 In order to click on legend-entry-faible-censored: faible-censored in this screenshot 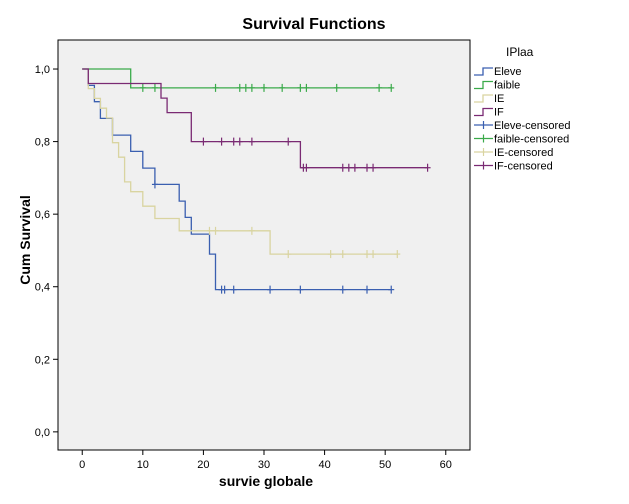, I will do `click(521, 140)`.